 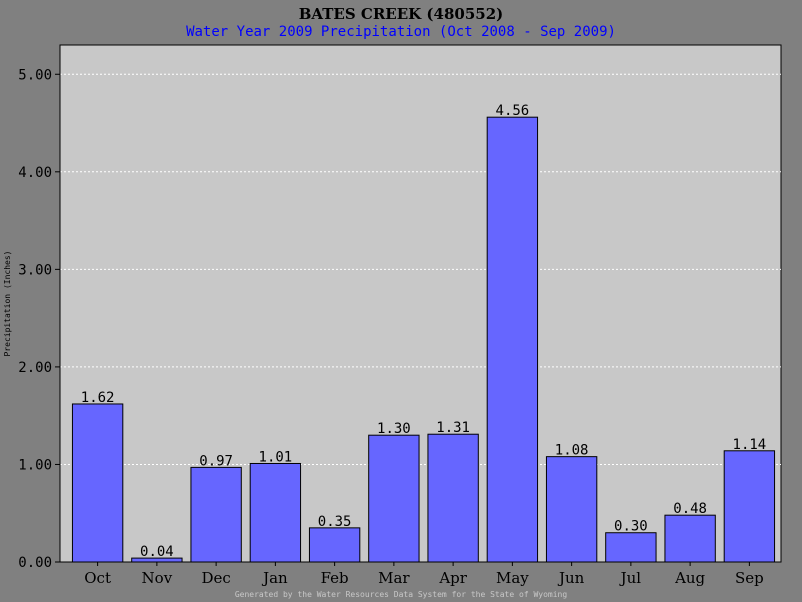 What do you see at coordinates (35, 75) in the screenshot?
I see `y-tick-label: 5.00` at bounding box center [35, 75].